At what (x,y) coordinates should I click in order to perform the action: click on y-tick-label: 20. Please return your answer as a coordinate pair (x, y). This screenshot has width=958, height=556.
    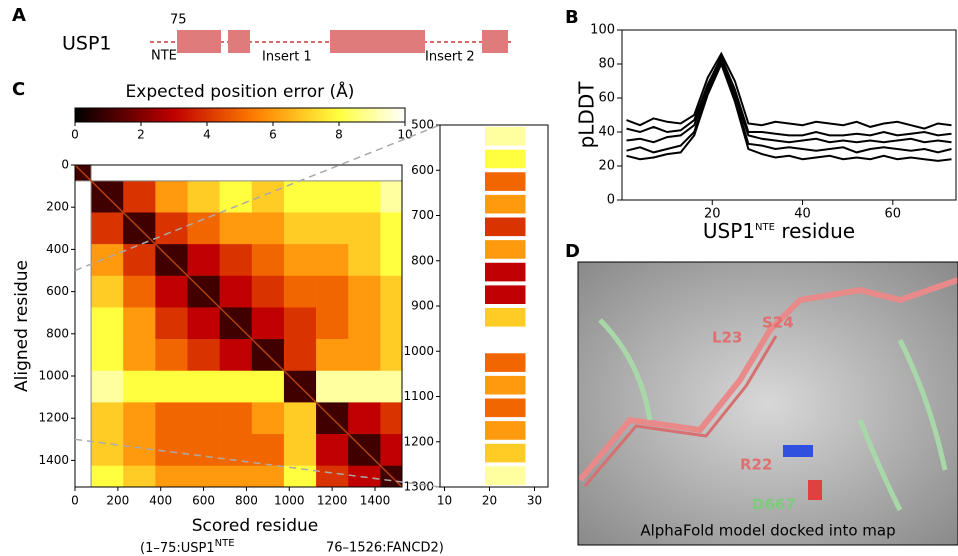
    Looking at the image, I should click on (606, 166).